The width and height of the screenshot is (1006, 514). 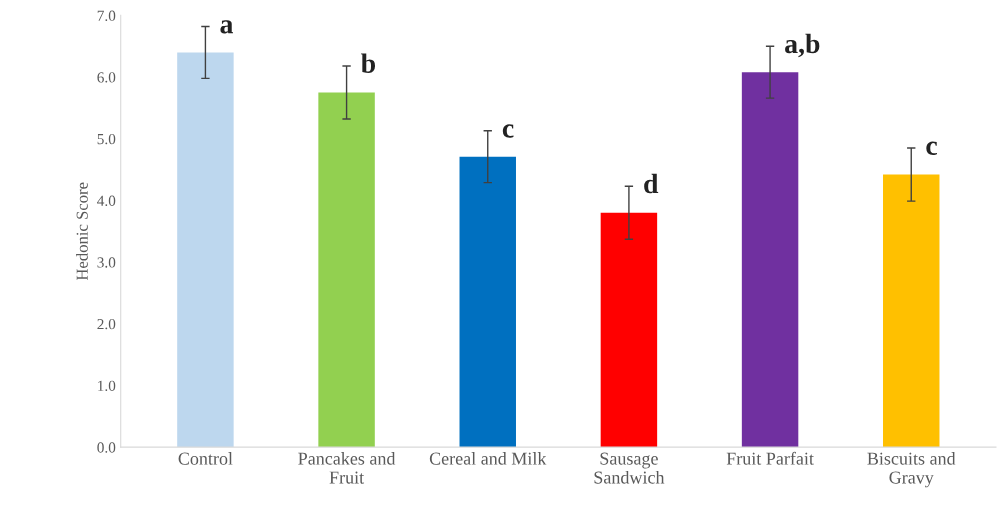 What do you see at coordinates (205, 458) in the screenshot?
I see `x-tick-label: Control` at bounding box center [205, 458].